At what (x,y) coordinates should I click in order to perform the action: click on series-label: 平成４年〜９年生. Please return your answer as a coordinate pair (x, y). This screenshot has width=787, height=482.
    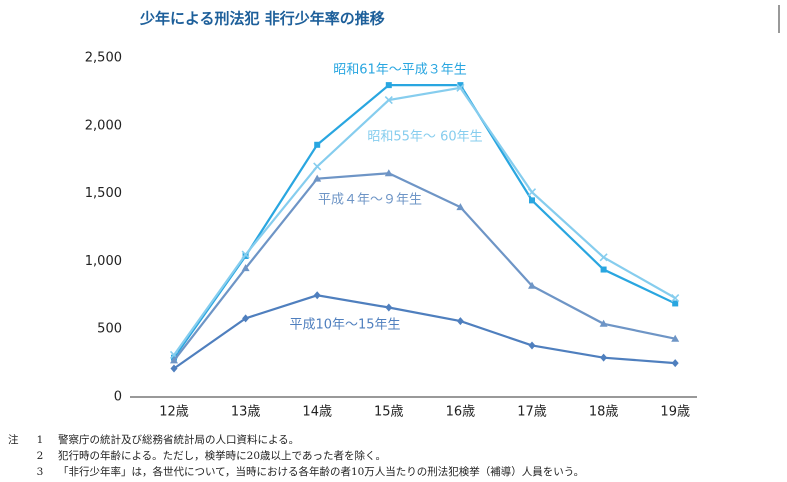
    Looking at the image, I should click on (370, 200).